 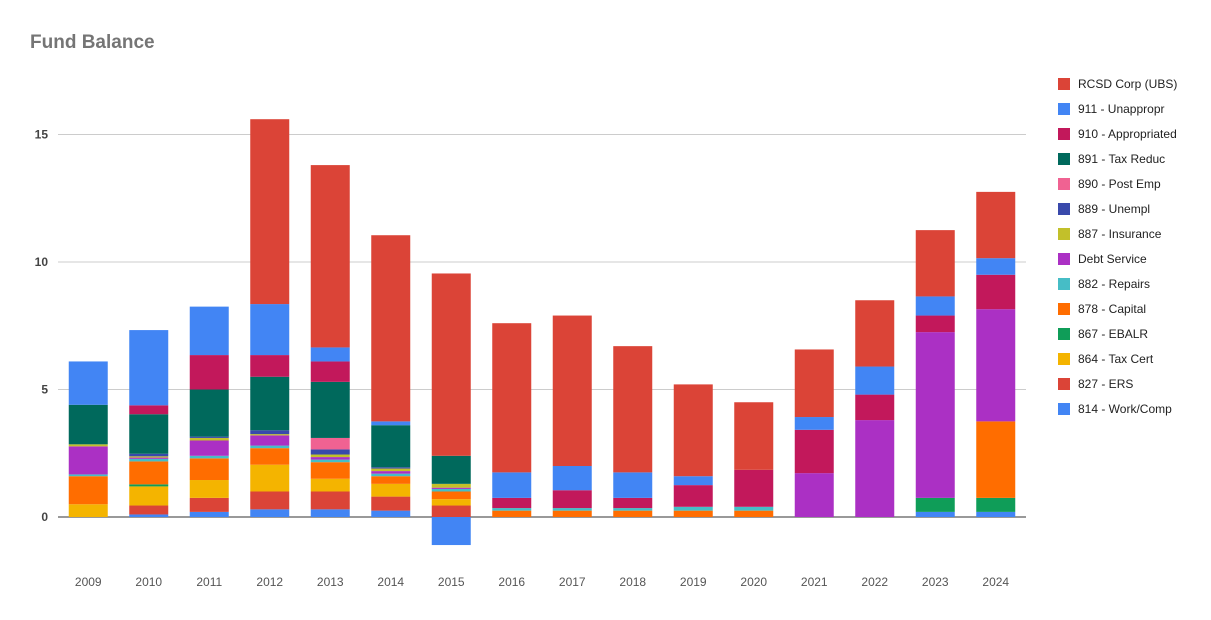 What do you see at coordinates (1127, 133) in the screenshot?
I see `legend-label: 910 - Appropriated` at bounding box center [1127, 133].